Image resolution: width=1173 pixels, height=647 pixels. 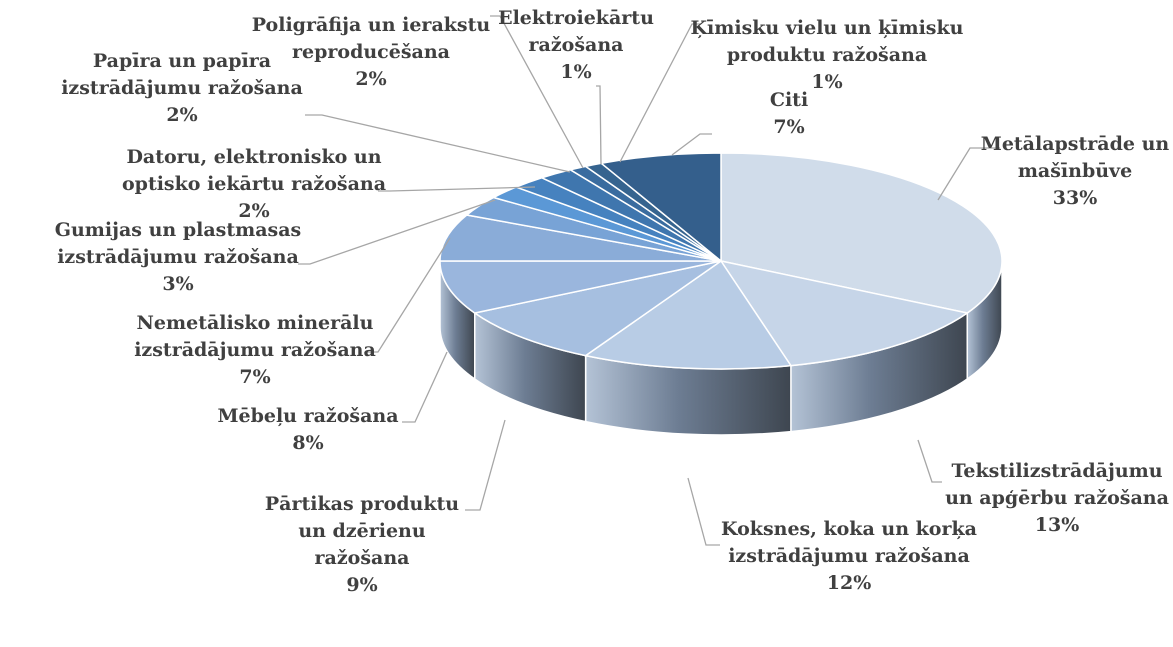 I want to click on slice-label-5-line-1: izstrādājumu ražošana, so click(x=255, y=350).